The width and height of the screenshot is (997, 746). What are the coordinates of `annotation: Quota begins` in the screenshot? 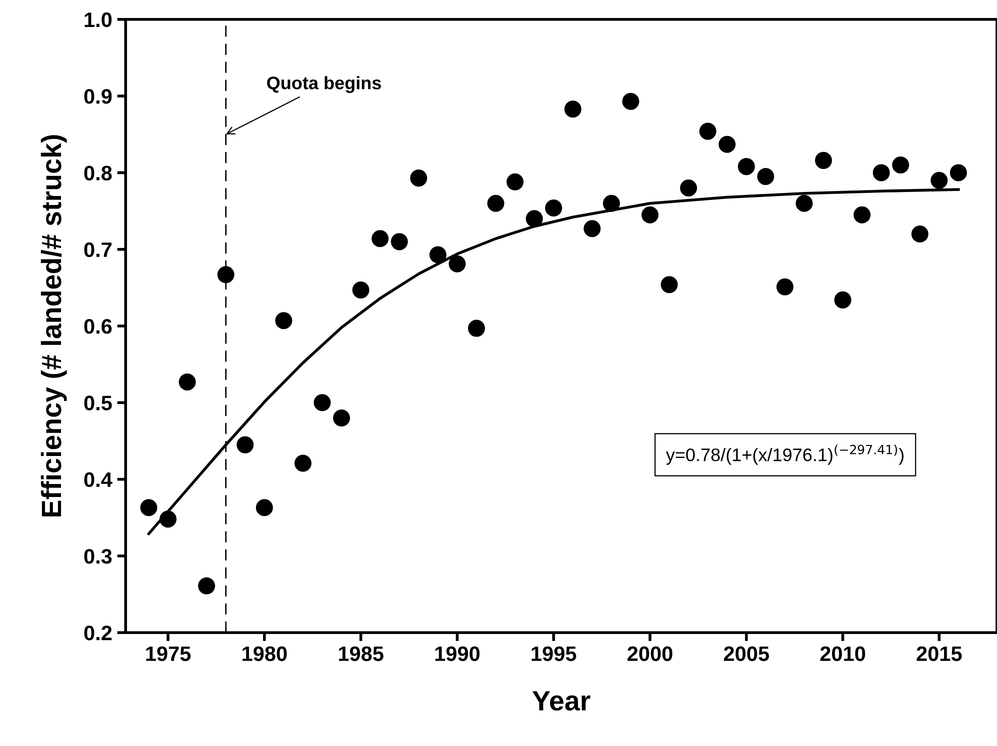 It's located at (324, 85).